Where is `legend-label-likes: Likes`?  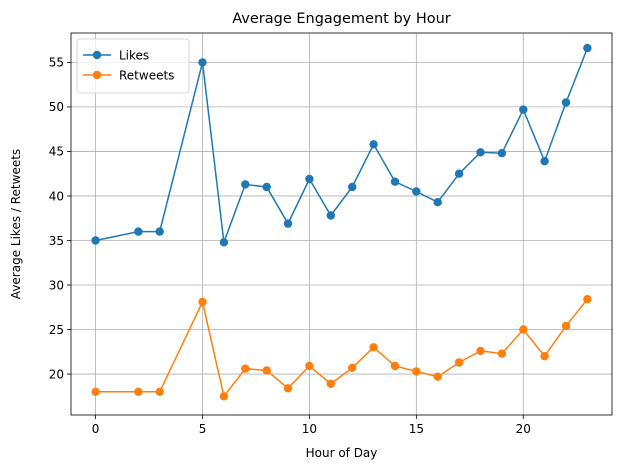 legend-label-likes: Likes is located at coordinates (134, 55).